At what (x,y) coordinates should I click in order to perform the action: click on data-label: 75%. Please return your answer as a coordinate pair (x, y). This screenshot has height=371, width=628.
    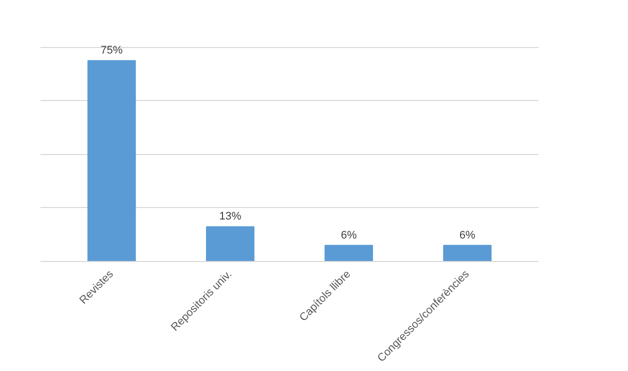
    Looking at the image, I should click on (111, 50).